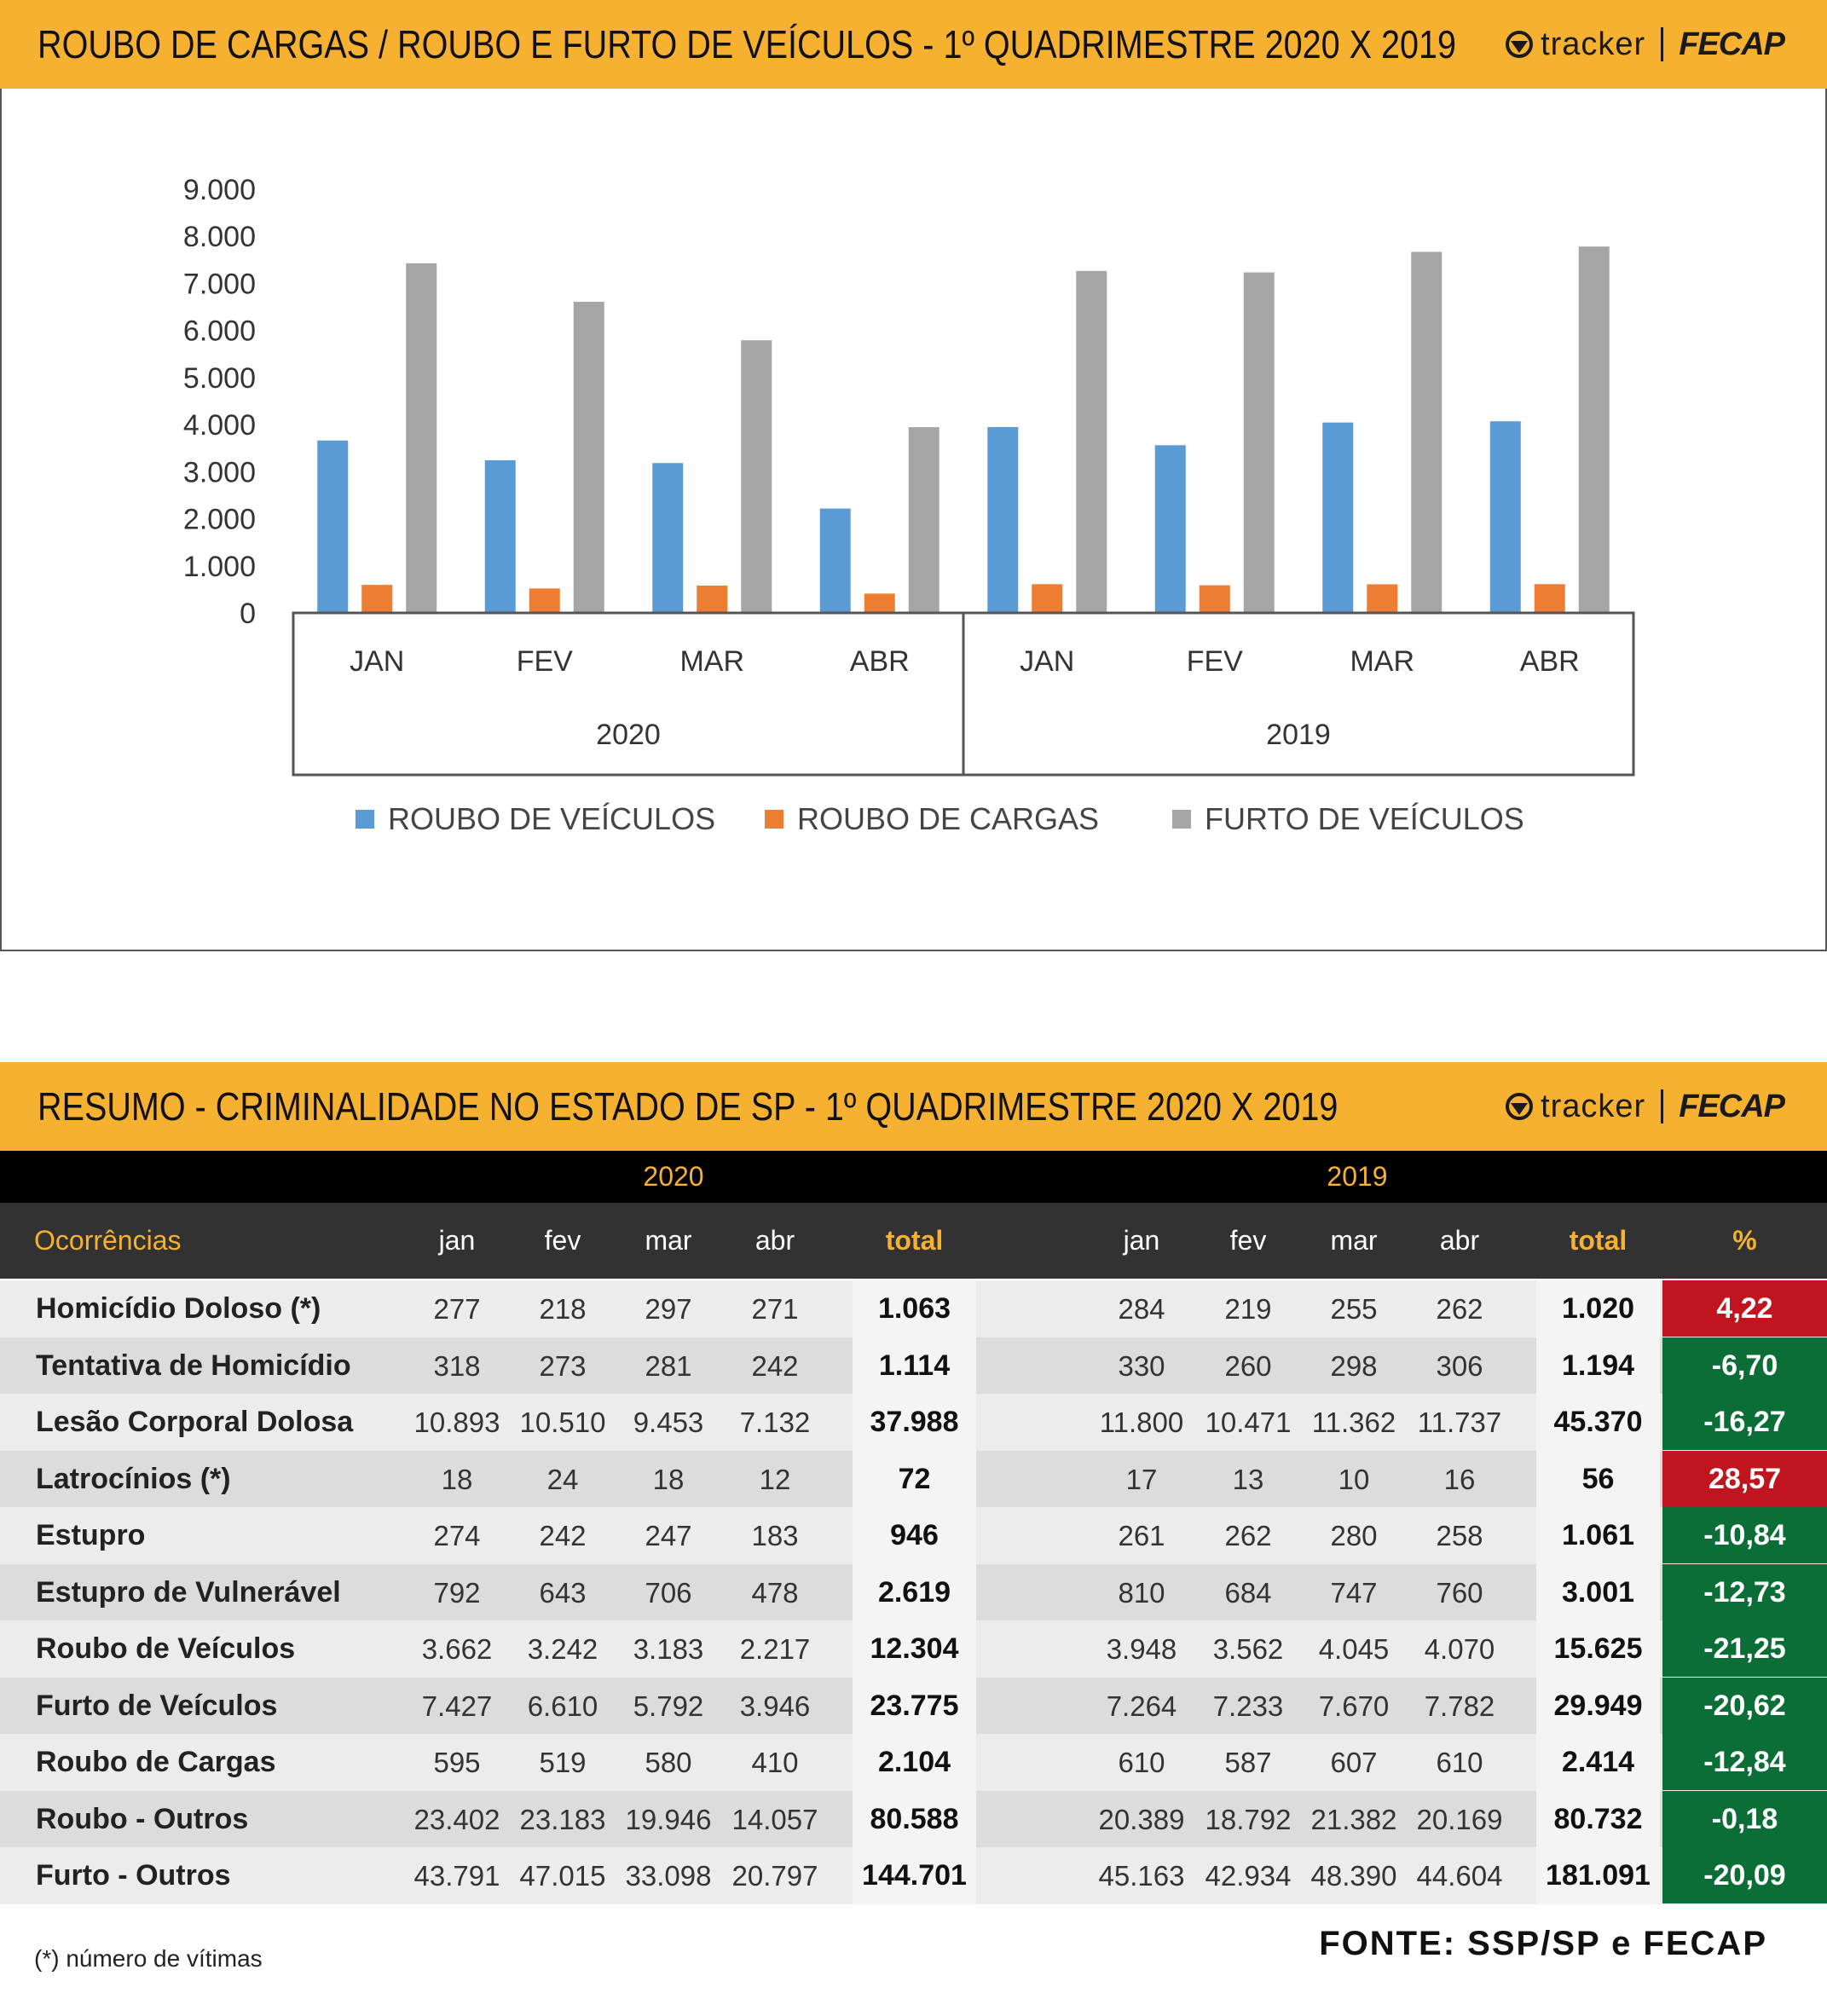 The image size is (1827, 2016). What do you see at coordinates (775, 1649) in the screenshot?
I see `cell-2020: 2.217` at bounding box center [775, 1649].